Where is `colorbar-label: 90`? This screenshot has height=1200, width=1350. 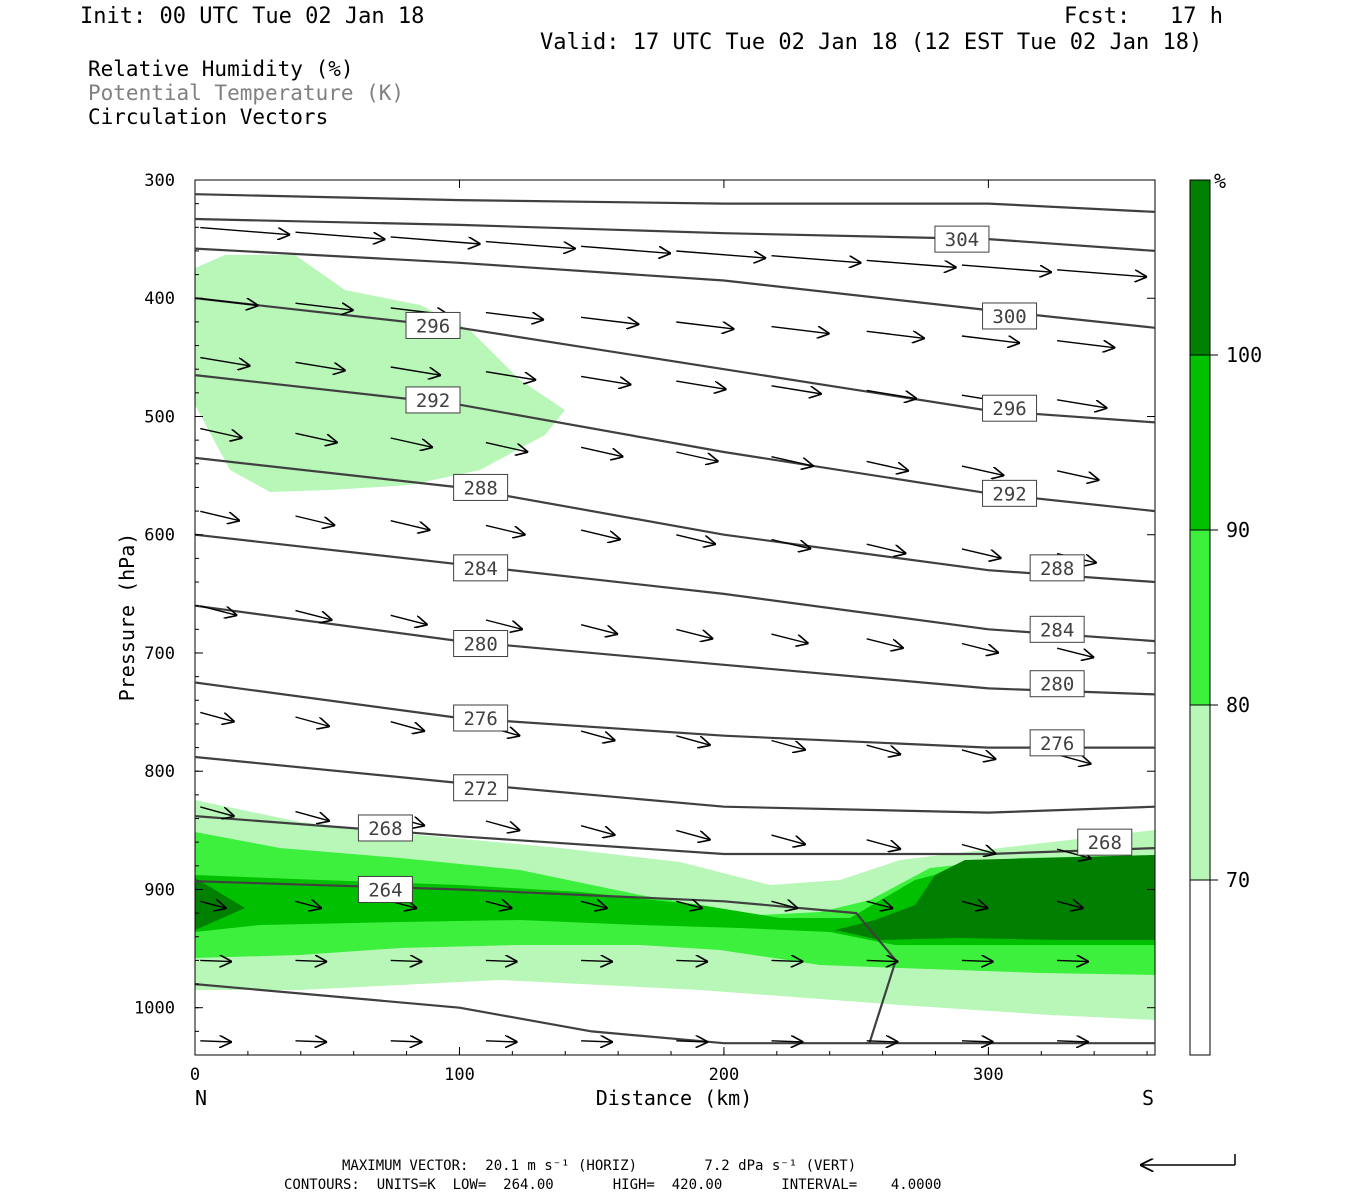
colorbar-label: 90 is located at coordinates (1238, 530).